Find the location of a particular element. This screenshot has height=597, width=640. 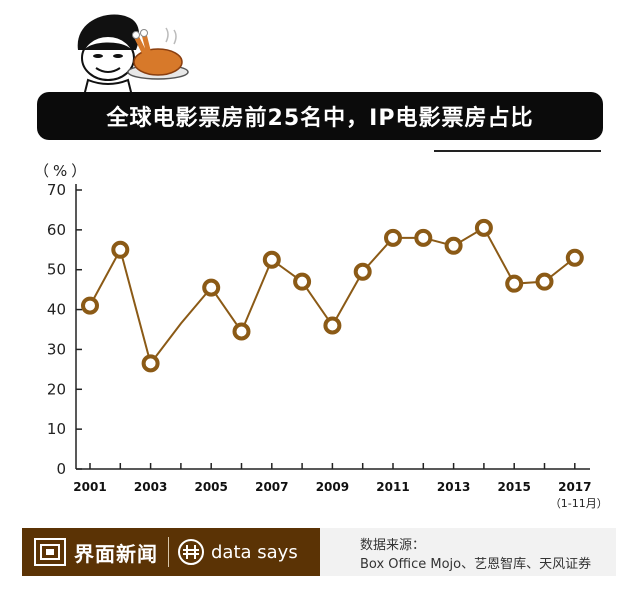

x-tick-label: 2015 is located at coordinates (513, 487).